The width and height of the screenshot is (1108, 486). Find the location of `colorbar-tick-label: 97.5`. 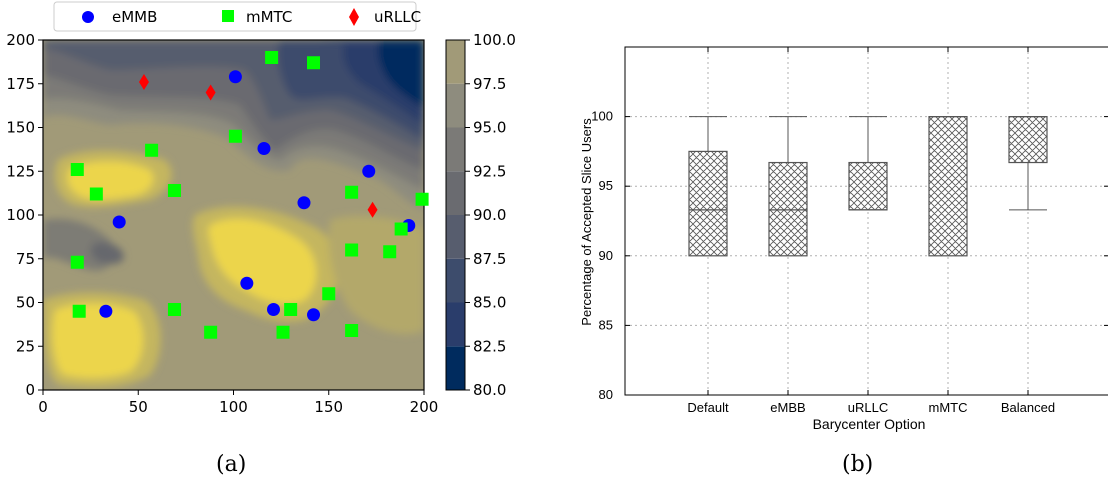

colorbar-tick-label: 97.5 is located at coordinates (489, 84).